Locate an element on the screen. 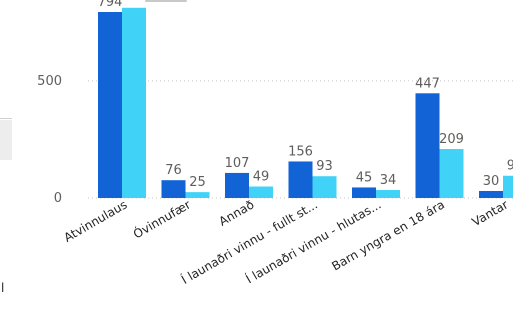 This screenshot has width=513, height=321. data-label-vantar-series-1: 30 is located at coordinates (491, 181).